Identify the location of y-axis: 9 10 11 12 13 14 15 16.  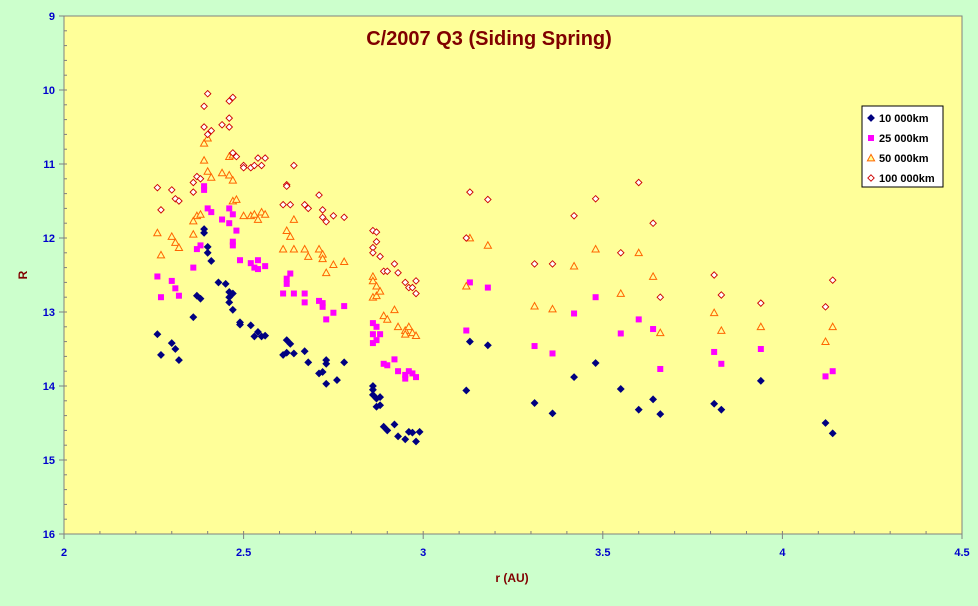
(55, 276).